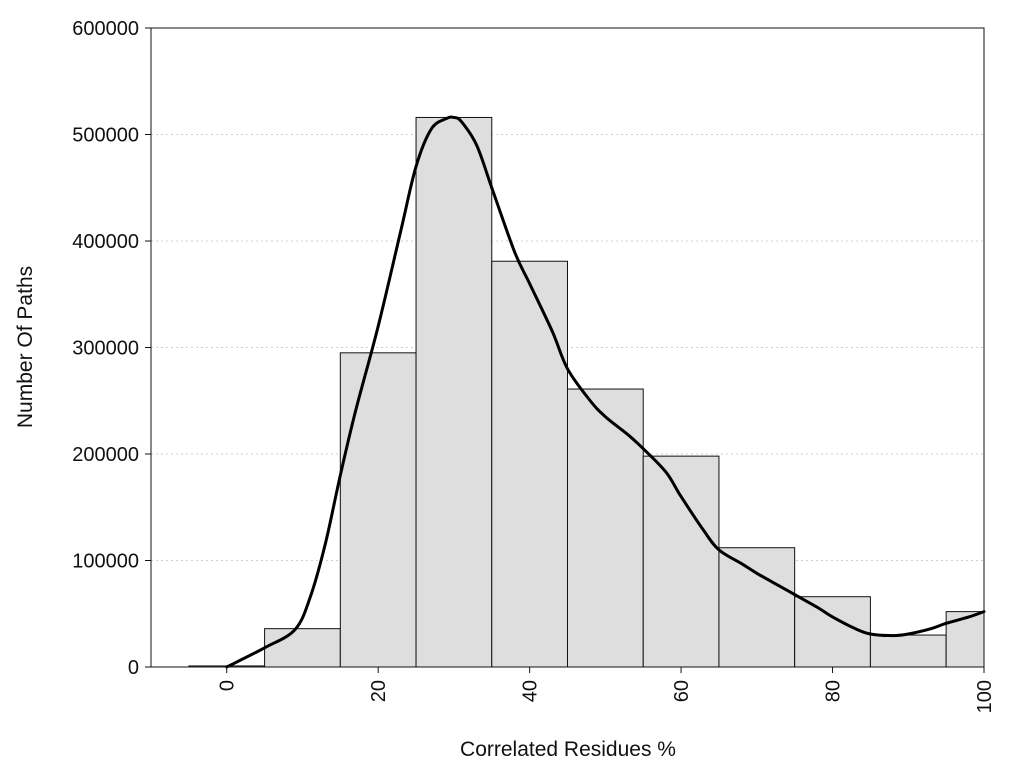 The height and width of the screenshot is (768, 1024). Describe the element at coordinates (228, 685) in the screenshot. I see `x-tick-label: 0` at that location.